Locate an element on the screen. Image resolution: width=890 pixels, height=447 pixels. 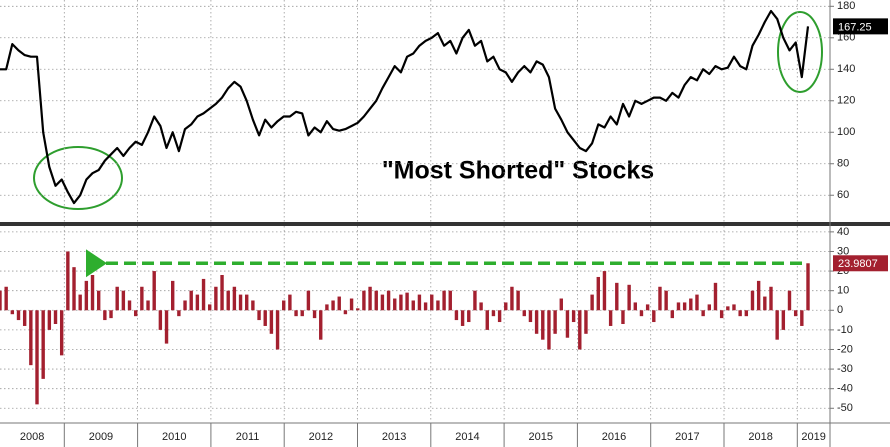
last-value-box is located at coordinates (860, 26).